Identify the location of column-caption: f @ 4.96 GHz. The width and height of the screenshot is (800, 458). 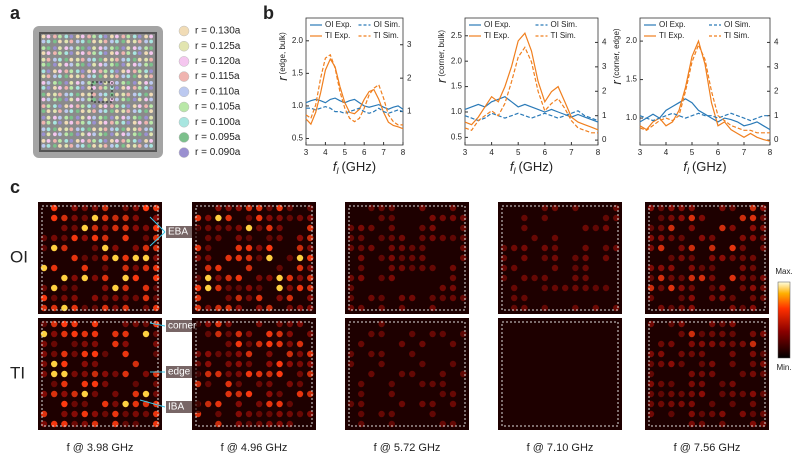
(254, 448).